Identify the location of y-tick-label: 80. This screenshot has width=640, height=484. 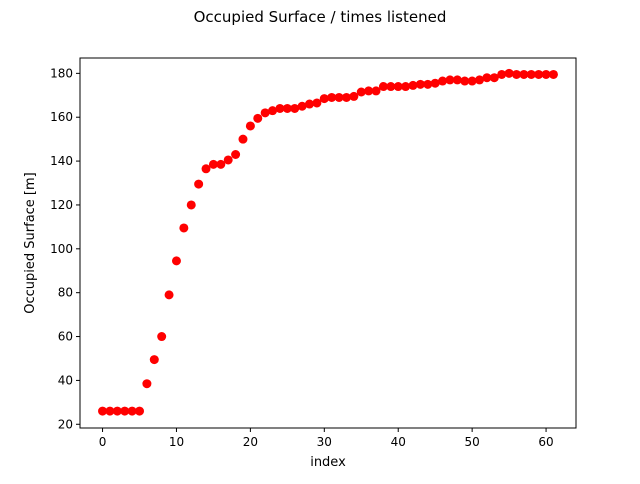
(65, 293).